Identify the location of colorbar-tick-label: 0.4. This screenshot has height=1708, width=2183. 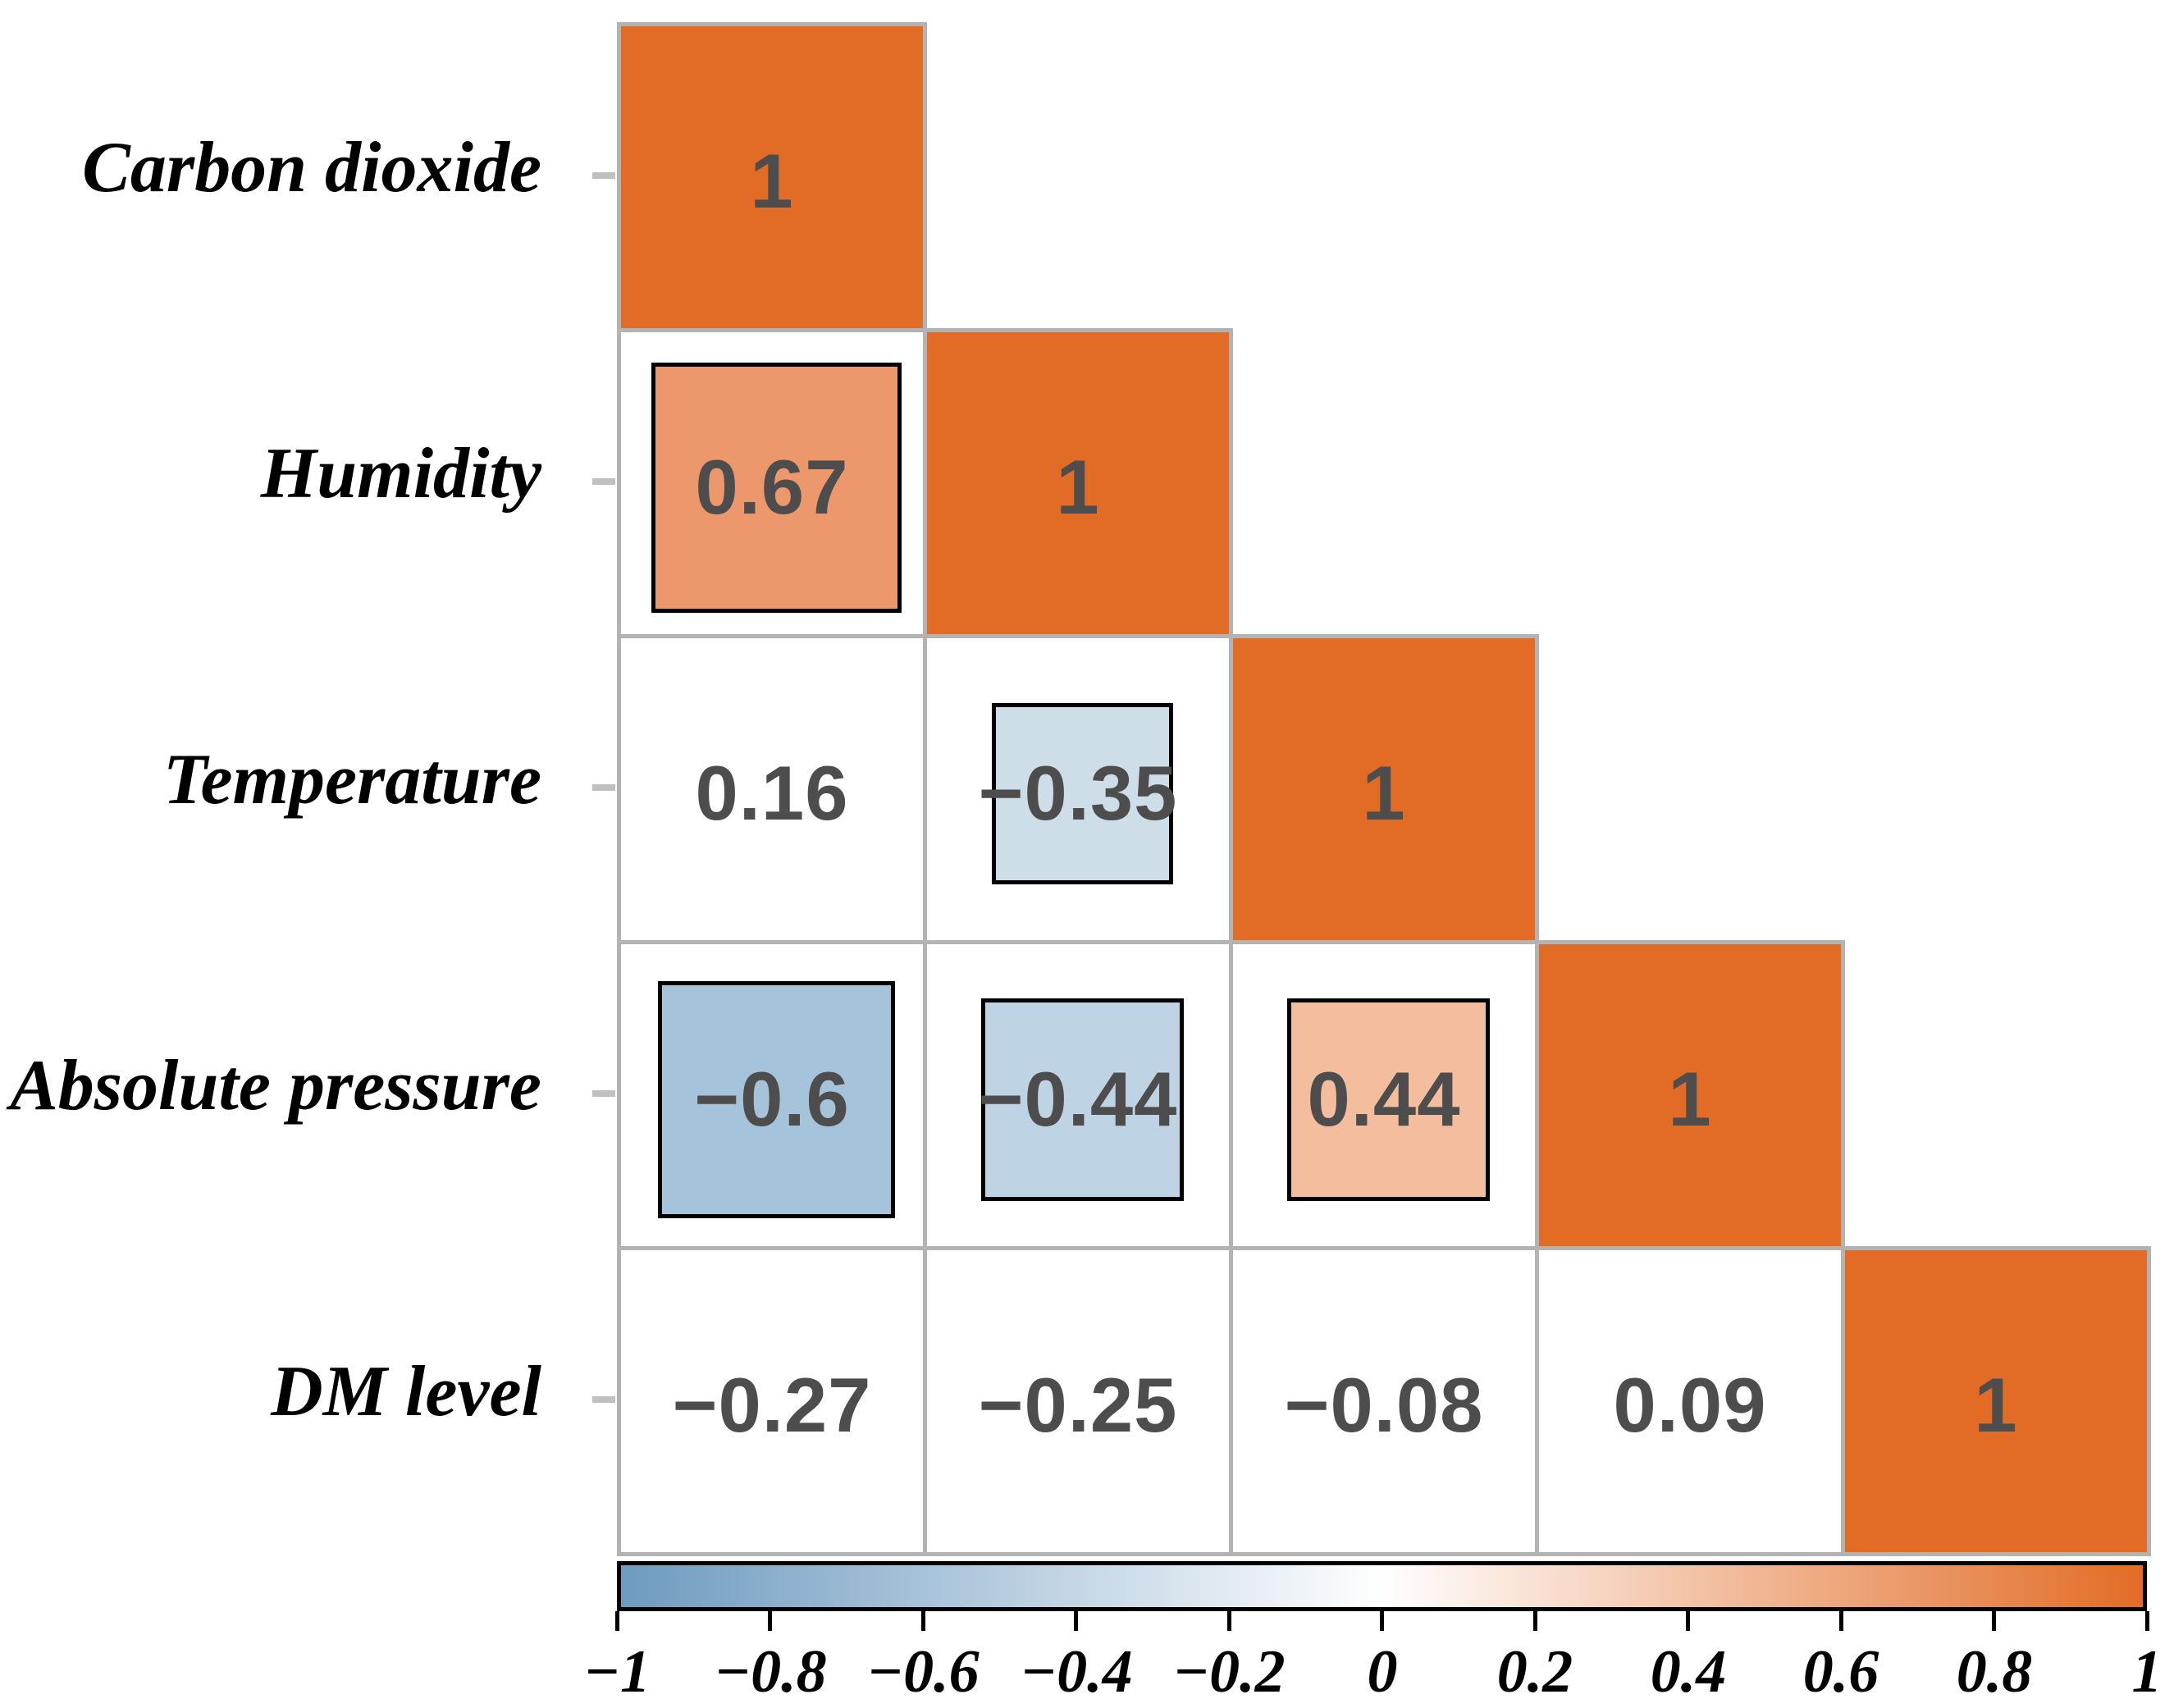
(1688, 1672).